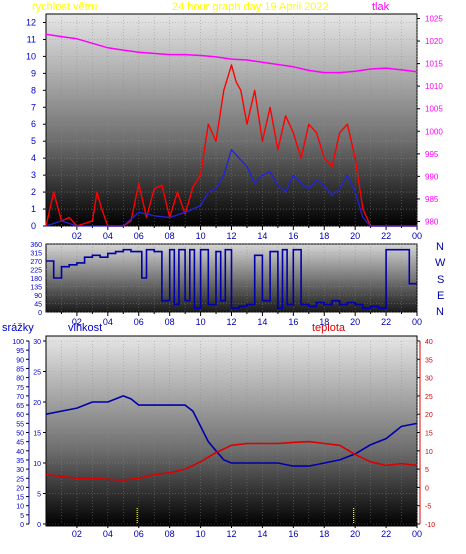 This screenshot has height=554, width=466. I want to click on direction-axis-tick-label: 180, so click(36, 279).